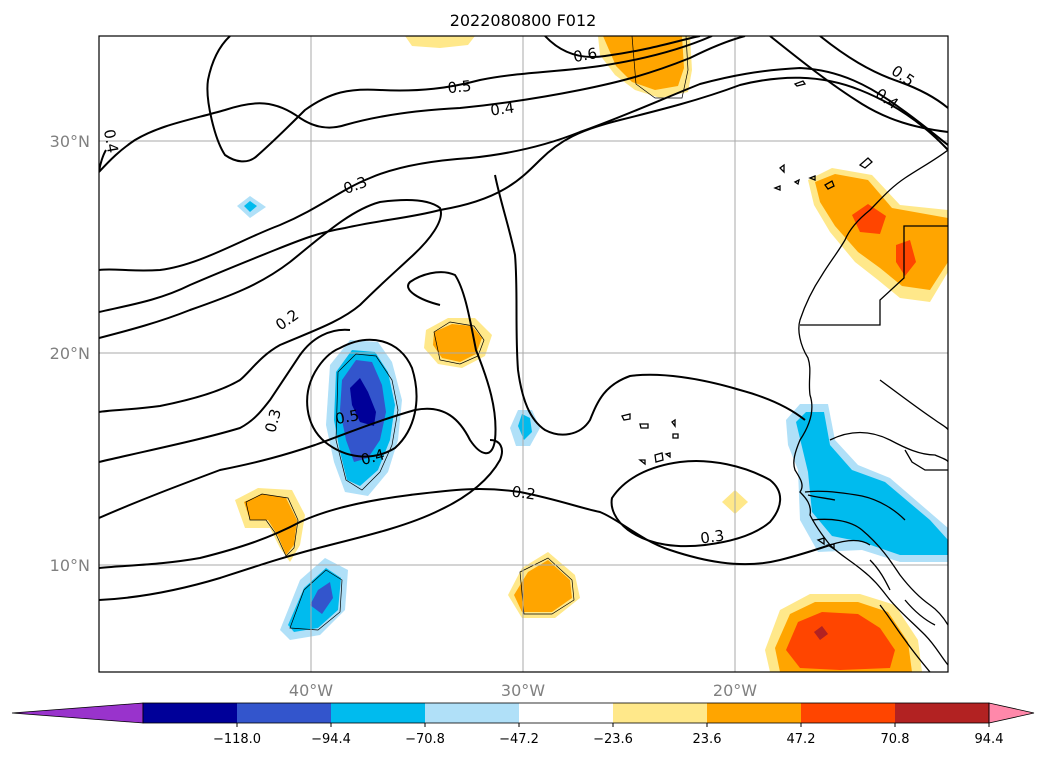 This screenshot has height=763, width=1047. I want to click on border-senegal, so click(855, 505).